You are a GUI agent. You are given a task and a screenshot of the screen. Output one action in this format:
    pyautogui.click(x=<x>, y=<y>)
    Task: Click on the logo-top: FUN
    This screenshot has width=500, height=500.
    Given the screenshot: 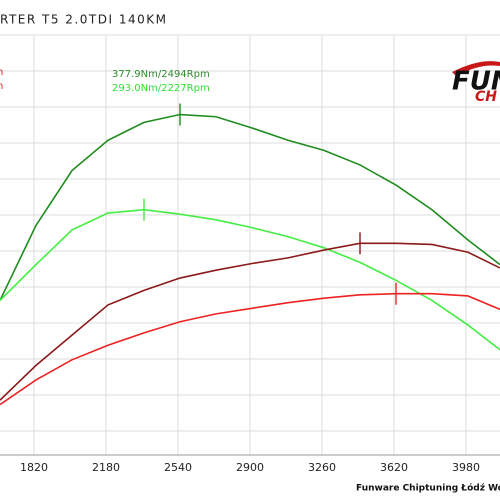 What is the action you would take?
    pyautogui.click(x=476, y=82)
    